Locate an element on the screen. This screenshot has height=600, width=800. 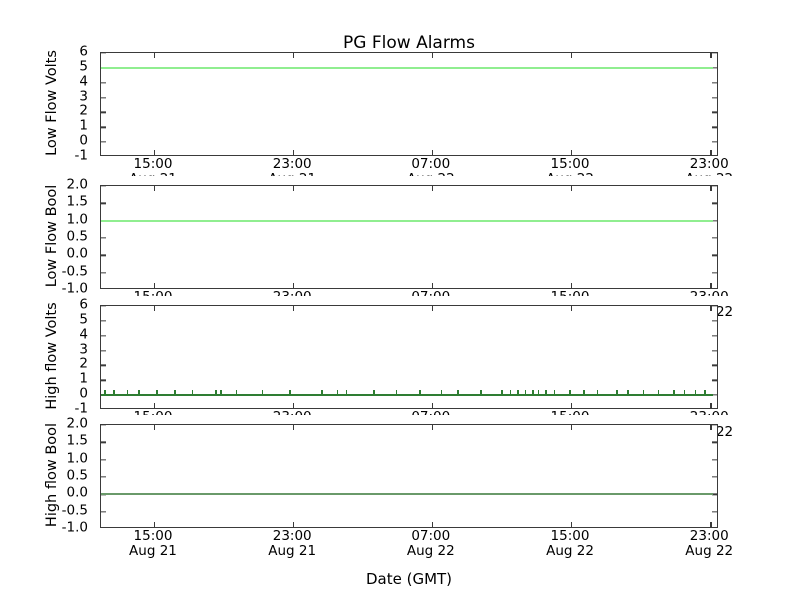
subplot-high-flow-volts is located at coordinates (409, 357).